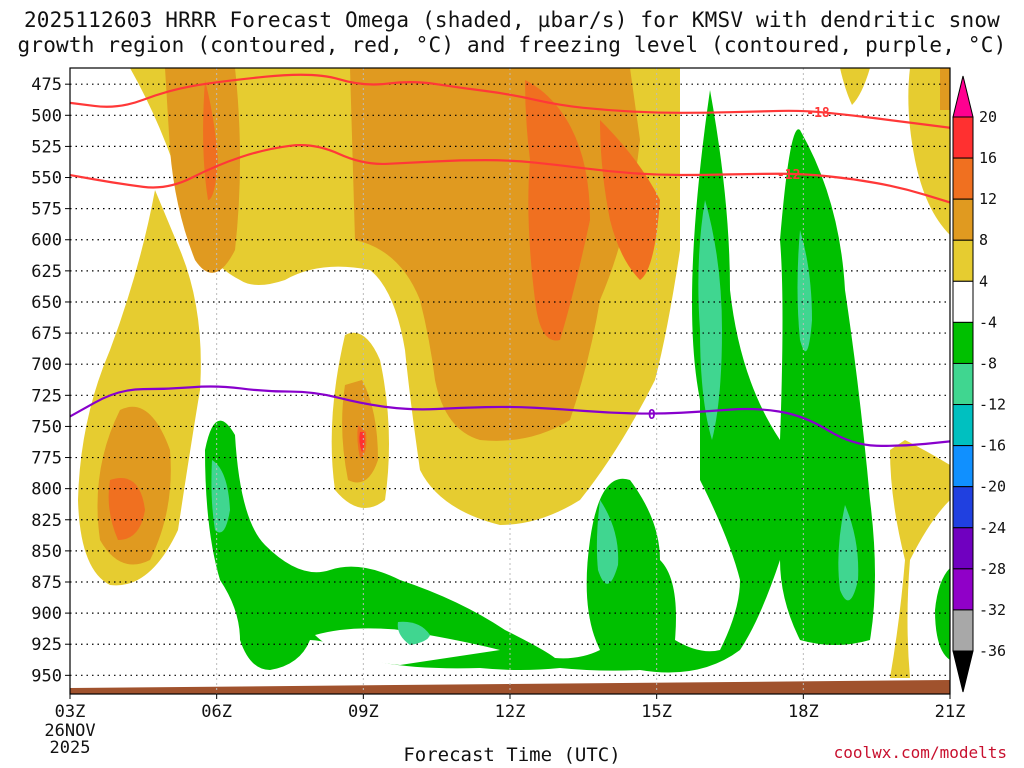  What do you see at coordinates (988, 158) in the screenshot?
I see `colorbar-label: 16` at bounding box center [988, 158].